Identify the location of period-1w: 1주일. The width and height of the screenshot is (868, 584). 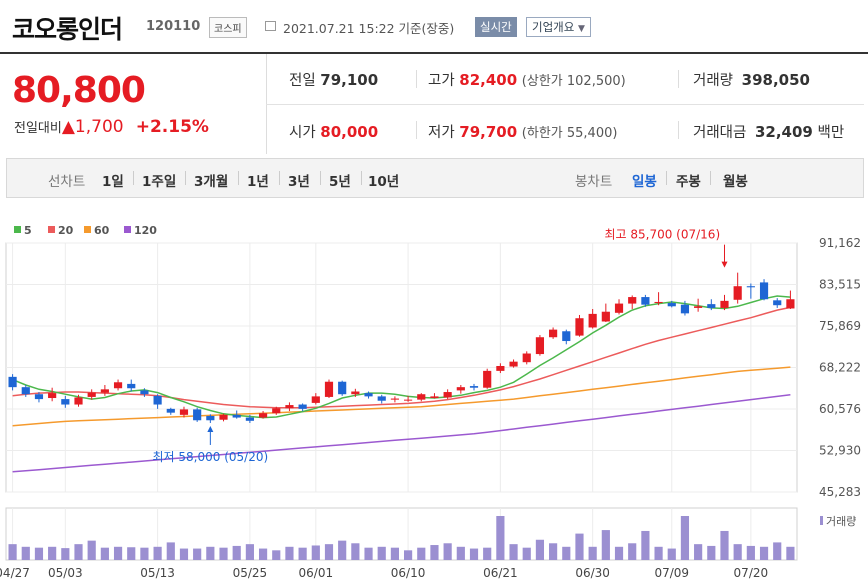
(159, 182).